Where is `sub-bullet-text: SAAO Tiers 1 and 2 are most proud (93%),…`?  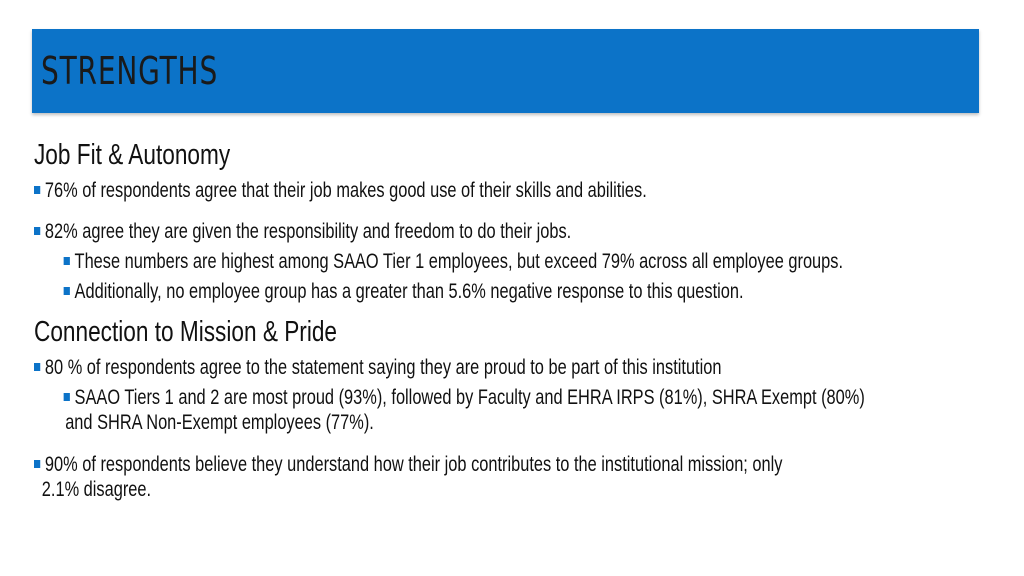
sub-bullet-text: SAAO Tiers 1 and 2 are most proud (93%),… is located at coordinates (469, 397).